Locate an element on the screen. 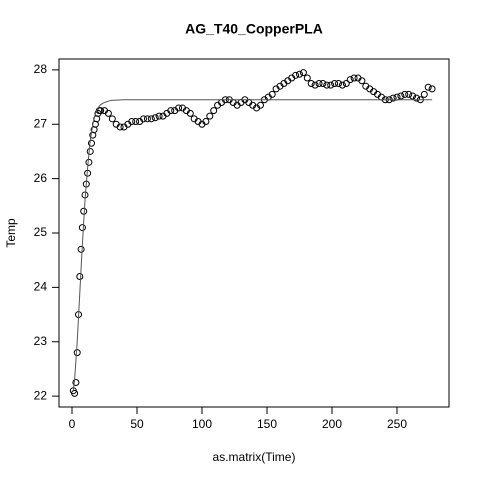  x-tick-label: 200 is located at coordinates (332, 424).